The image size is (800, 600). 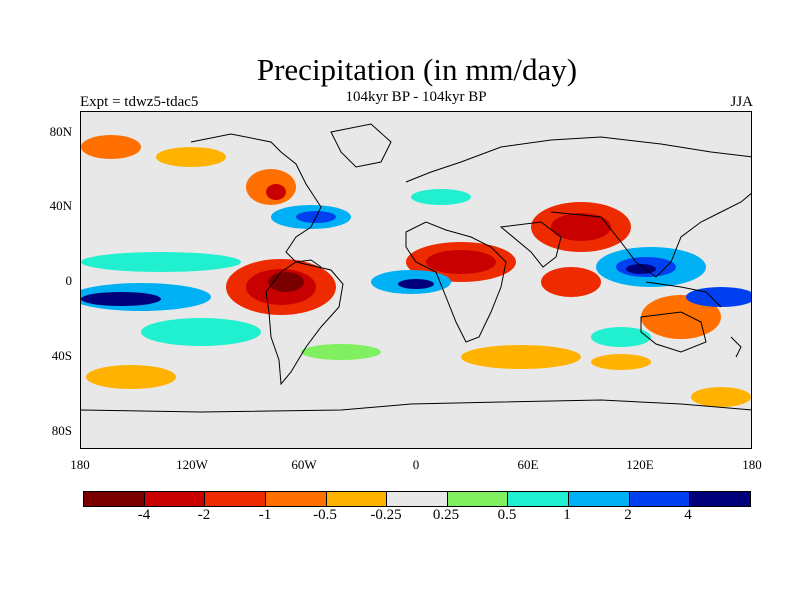 What do you see at coordinates (416, 97) in the screenshot?
I see `plot-subtitle: 104kyr BP - 104kyr BP` at bounding box center [416, 97].